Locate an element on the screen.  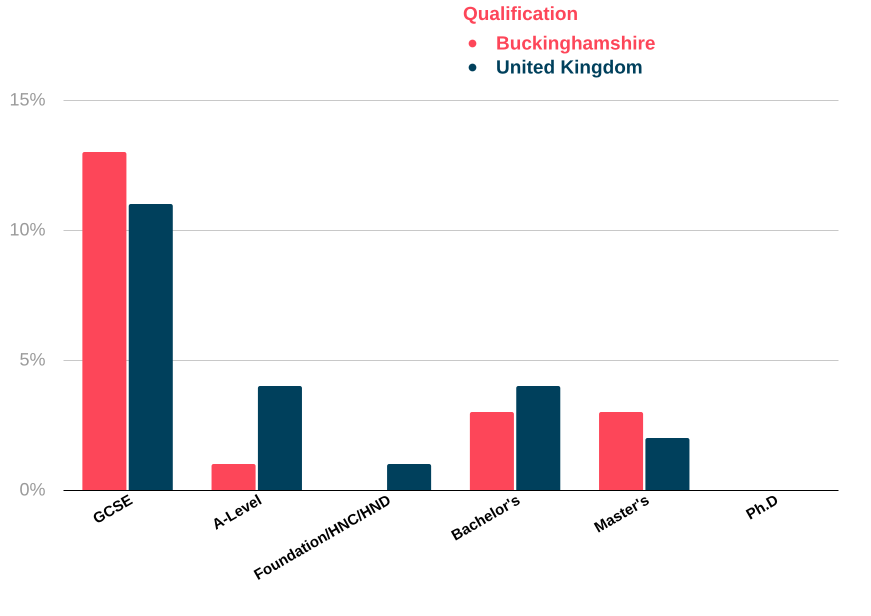
y-tick-label: 15% is located at coordinates (27, 100).